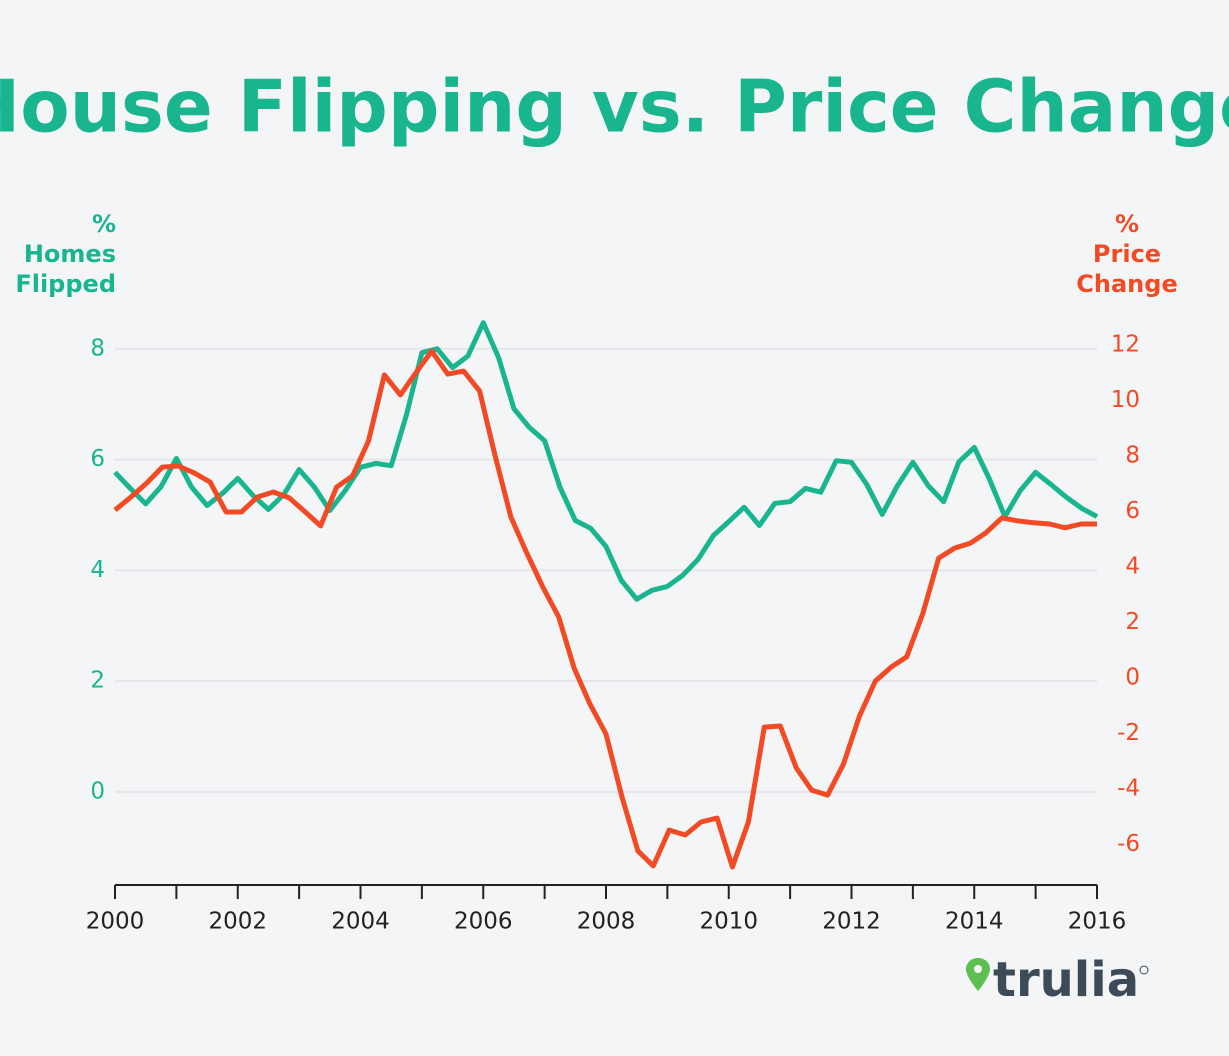 The height and width of the screenshot is (1056, 1229). Describe the element at coordinates (978, 969) in the screenshot. I see `logo-pin-hole` at that location.